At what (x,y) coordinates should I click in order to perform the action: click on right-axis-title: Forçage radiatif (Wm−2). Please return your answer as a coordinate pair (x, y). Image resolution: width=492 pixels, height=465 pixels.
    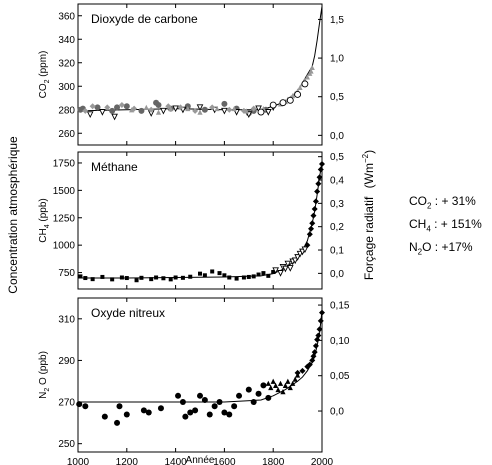
    Looking at the image, I should click on (368, 215).